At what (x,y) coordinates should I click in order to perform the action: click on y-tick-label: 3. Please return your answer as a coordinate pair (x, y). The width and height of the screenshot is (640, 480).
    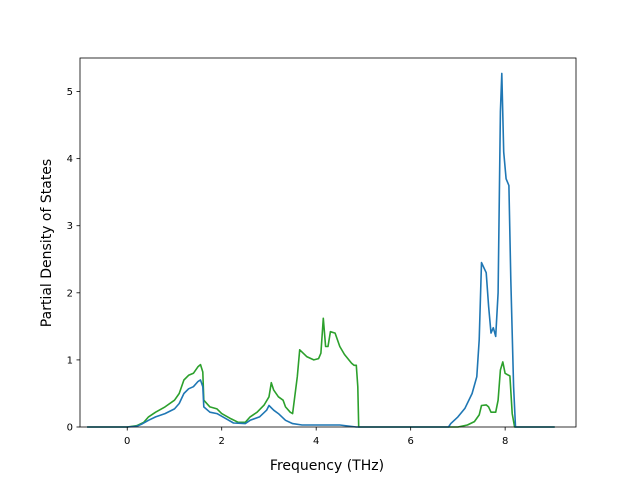
    Looking at the image, I should click on (70, 226).